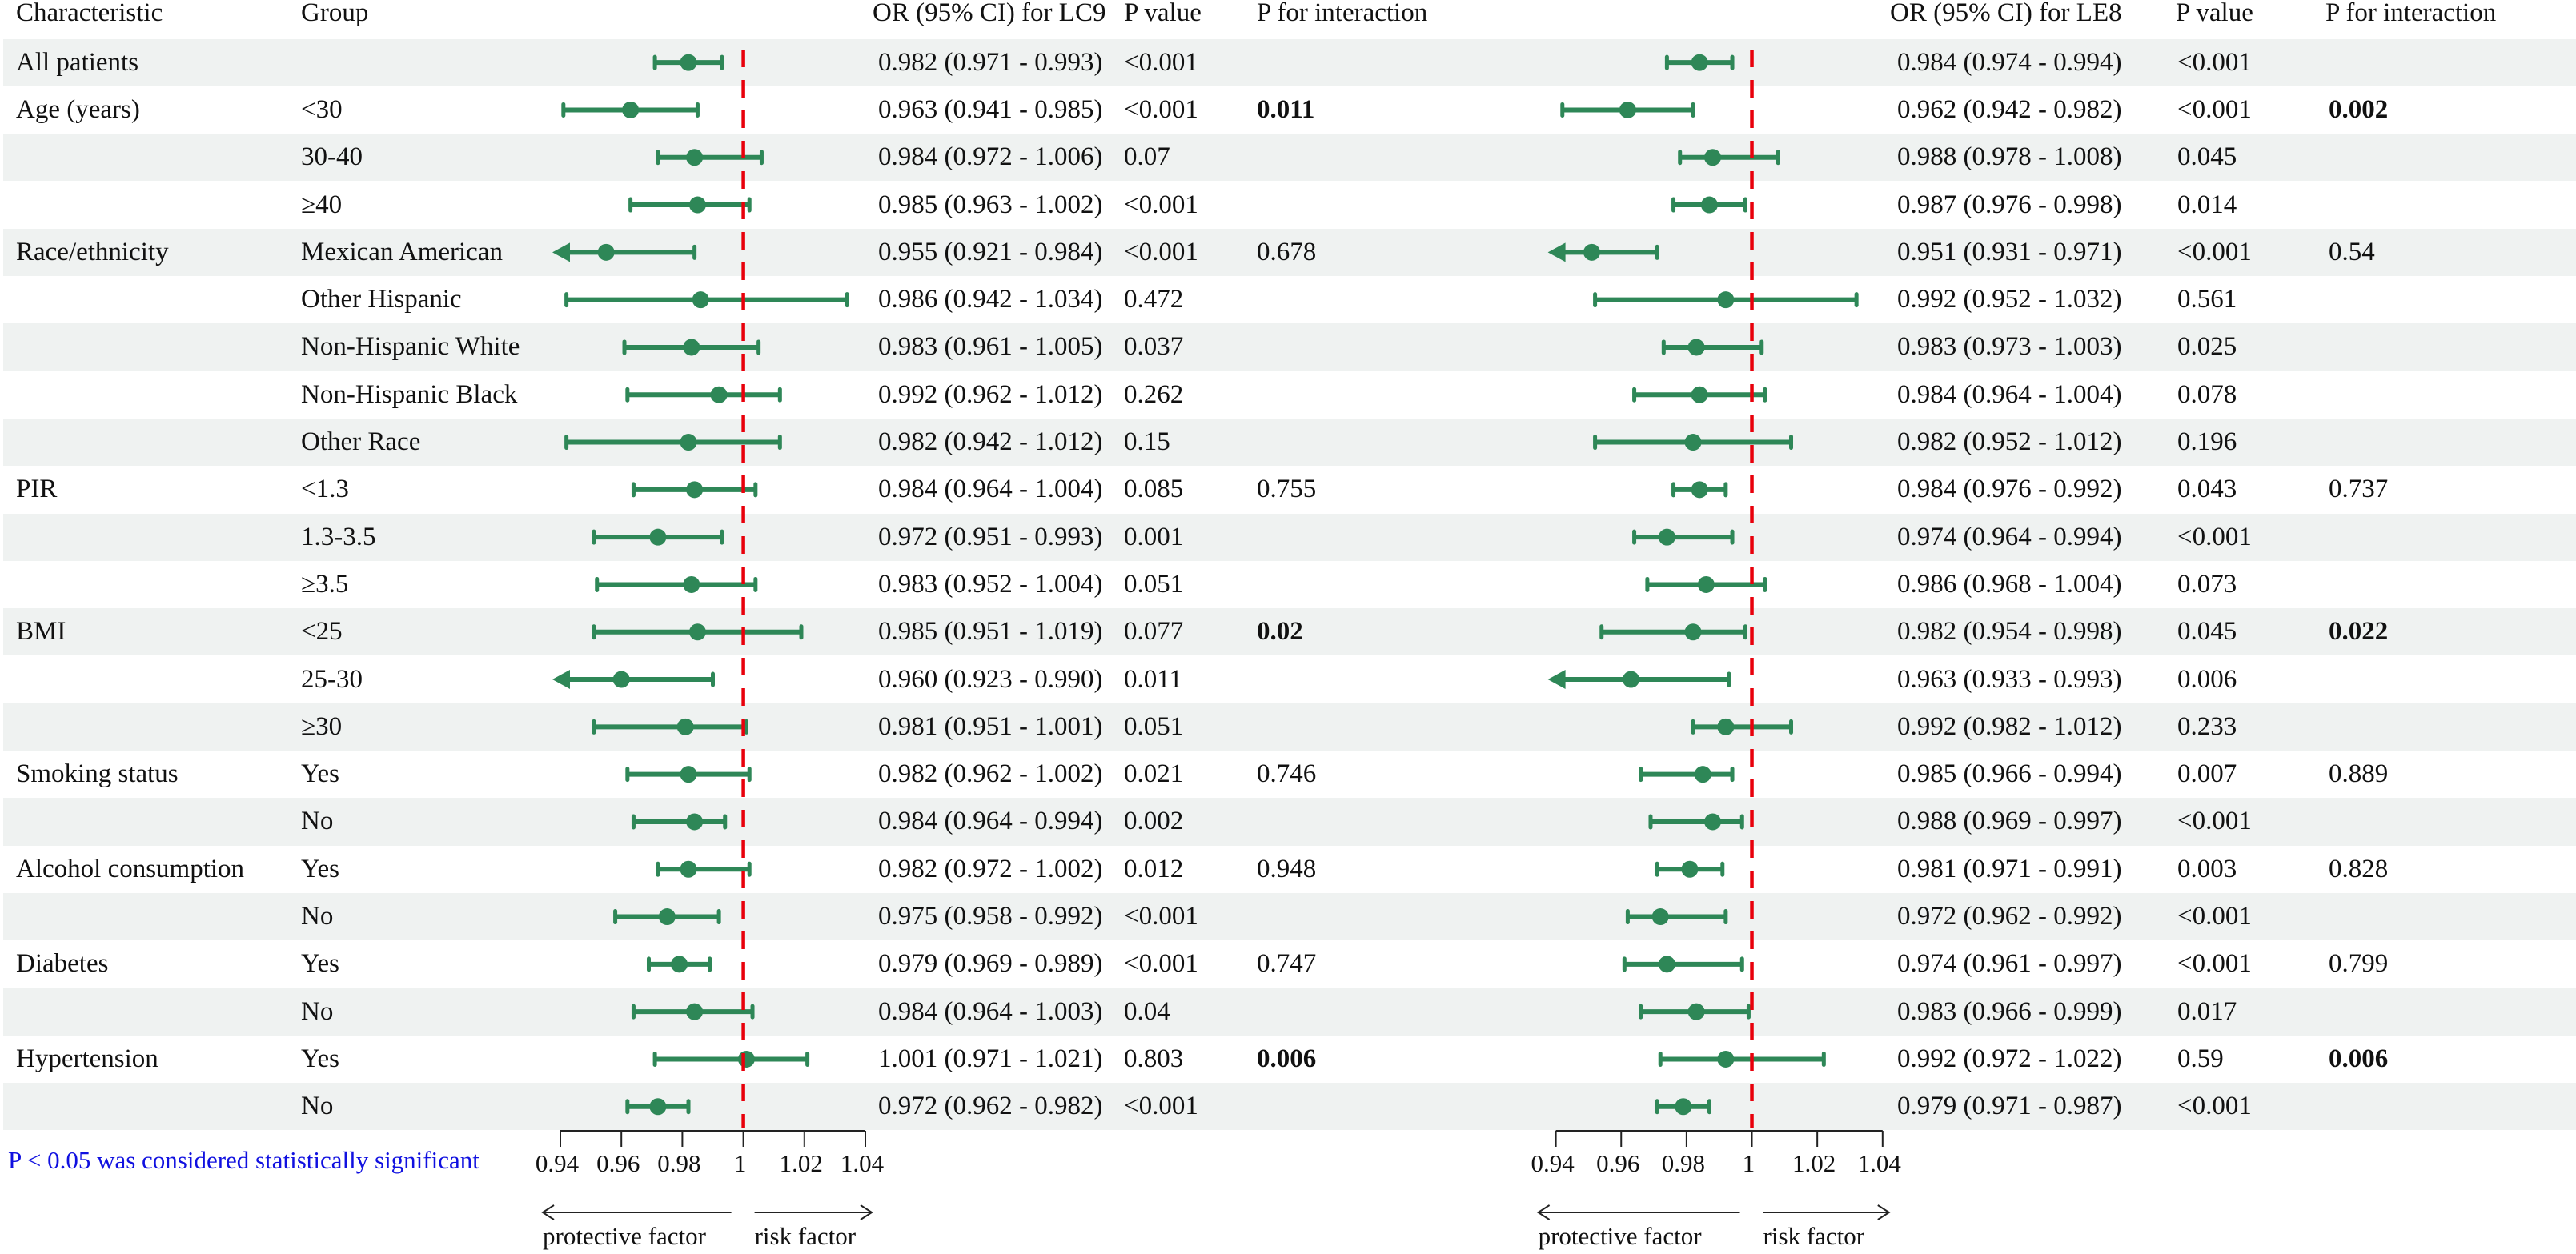 This screenshot has height=1254, width=2576. What do you see at coordinates (2010, 394) in the screenshot?
I see `le8-or-ci: 0.984 (0.964 - 1.004)` at bounding box center [2010, 394].